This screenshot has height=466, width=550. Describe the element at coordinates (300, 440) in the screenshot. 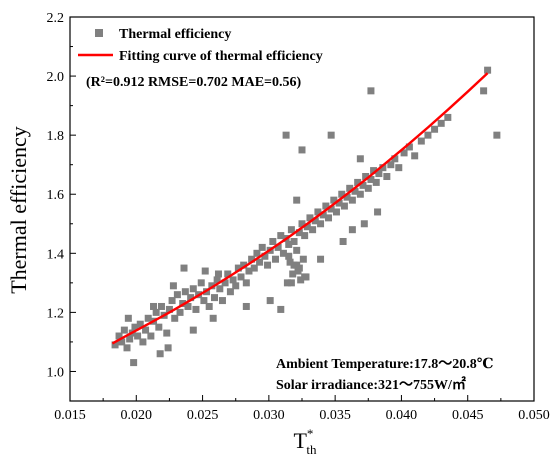

I see `x-axis-title-main: T` at that location.